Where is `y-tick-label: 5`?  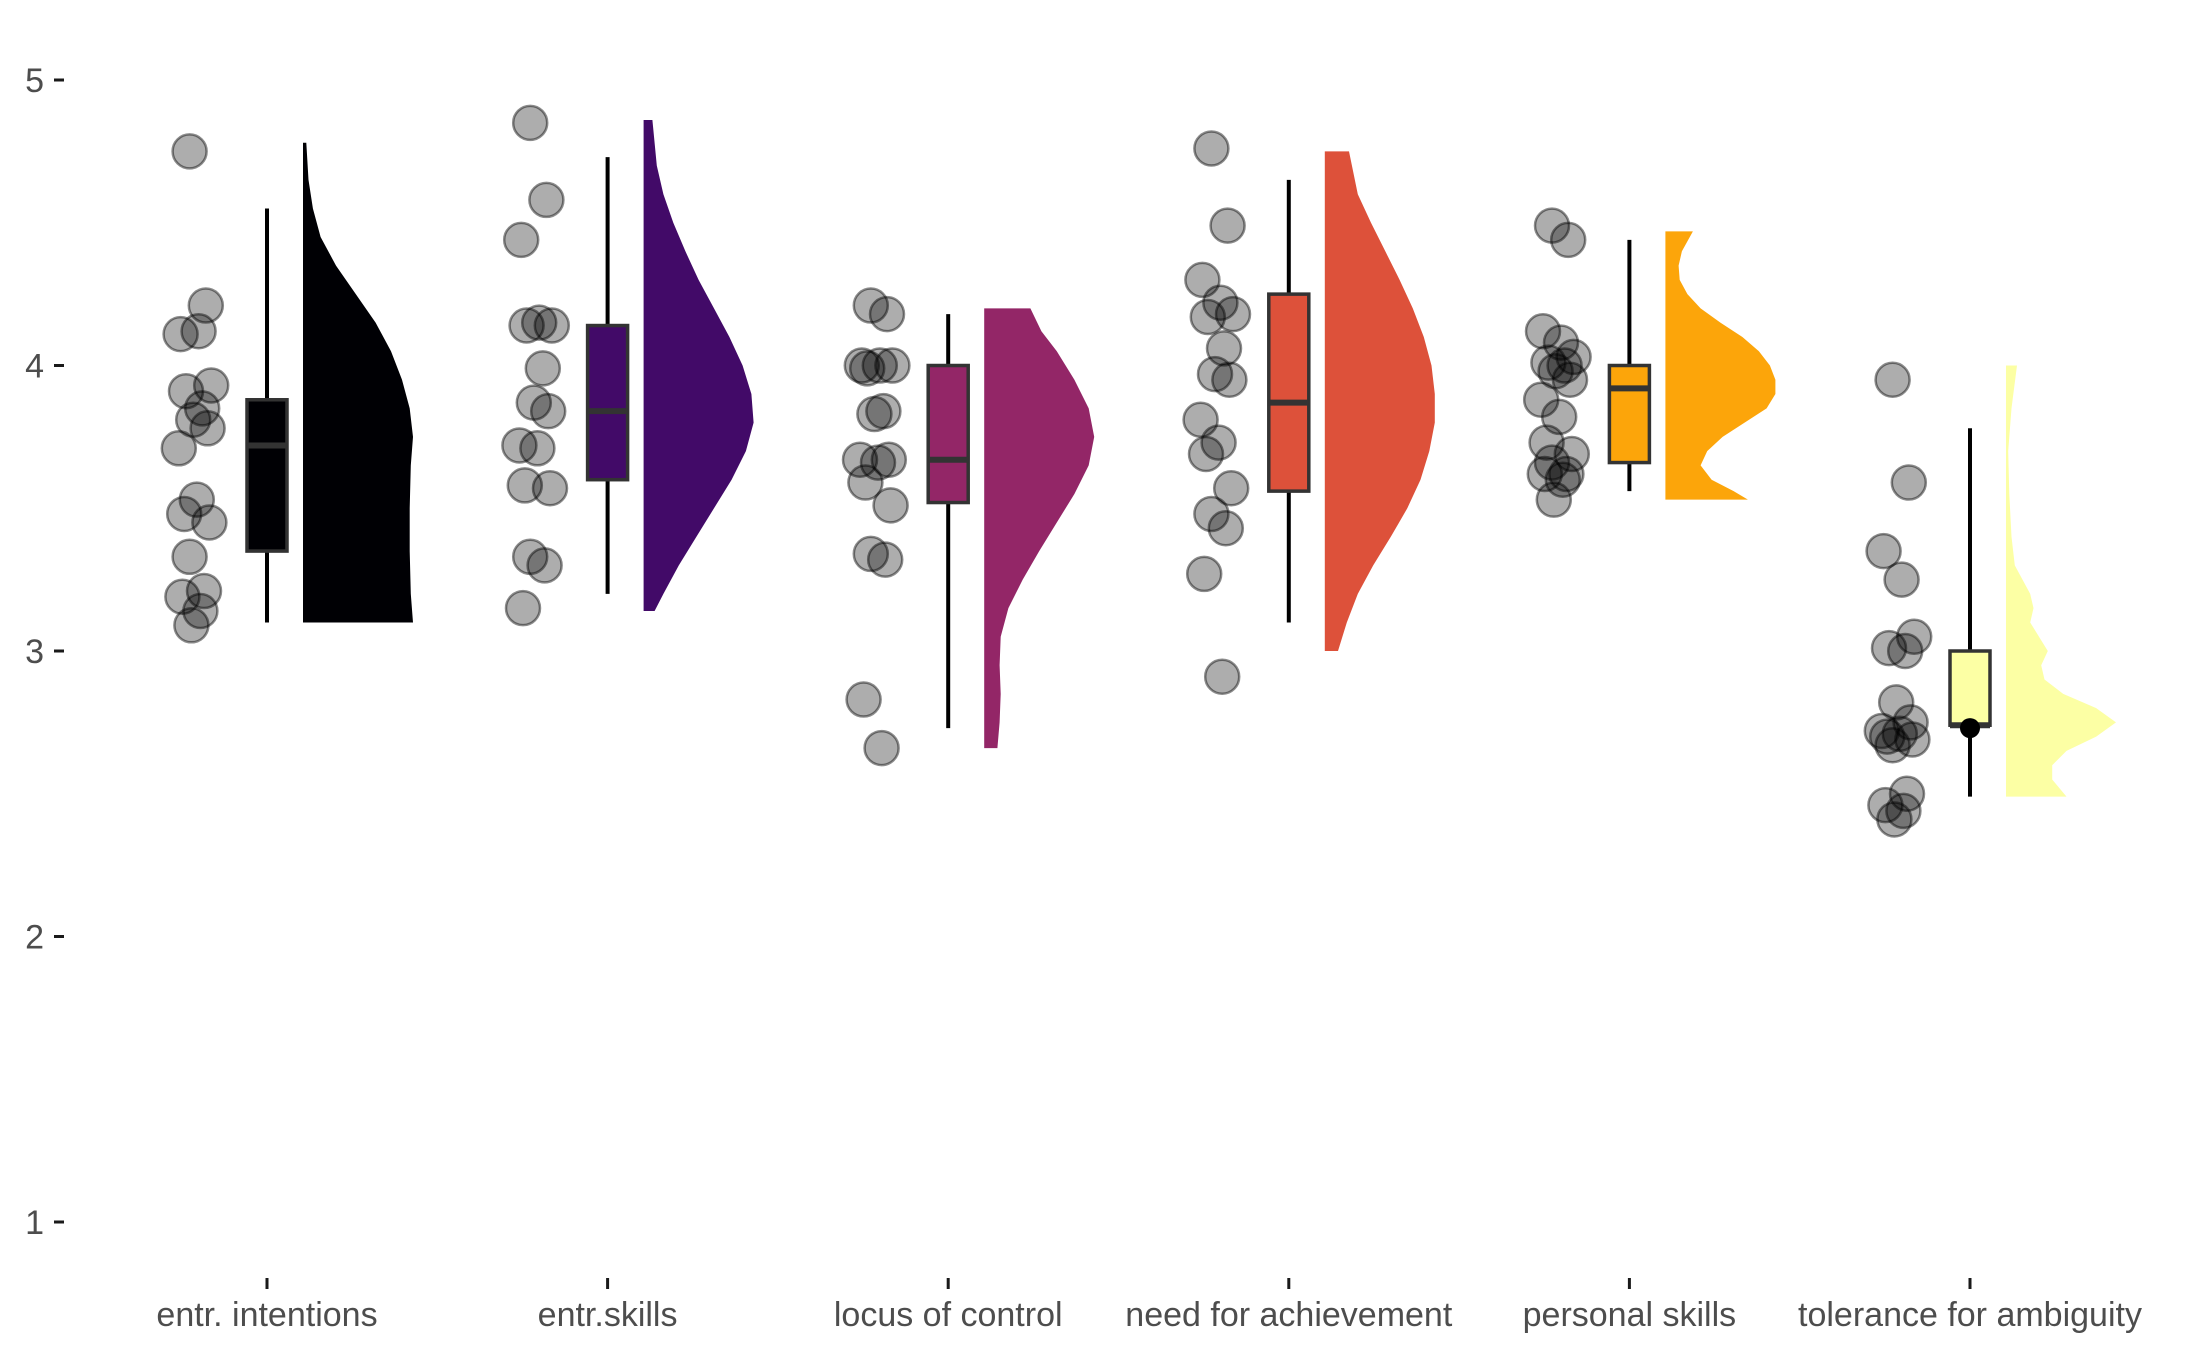
y-tick-label: 5 is located at coordinates (34, 81).